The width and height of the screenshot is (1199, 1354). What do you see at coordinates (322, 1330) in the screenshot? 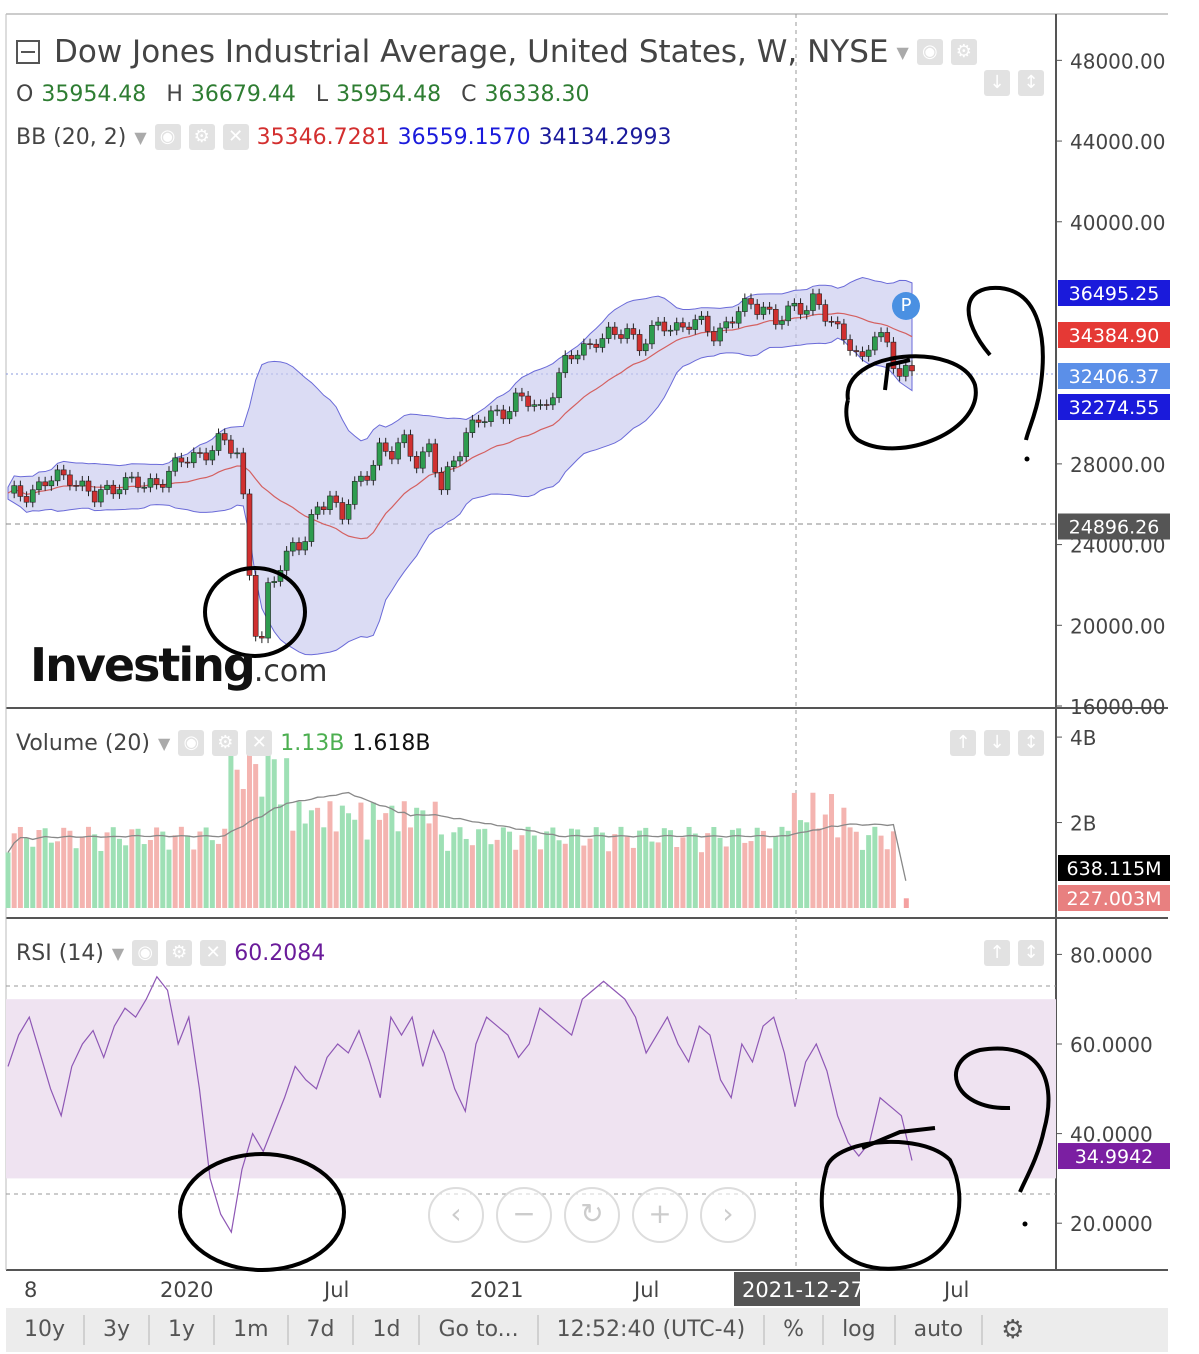
I see `range-7d-button: 7d` at bounding box center [322, 1330].